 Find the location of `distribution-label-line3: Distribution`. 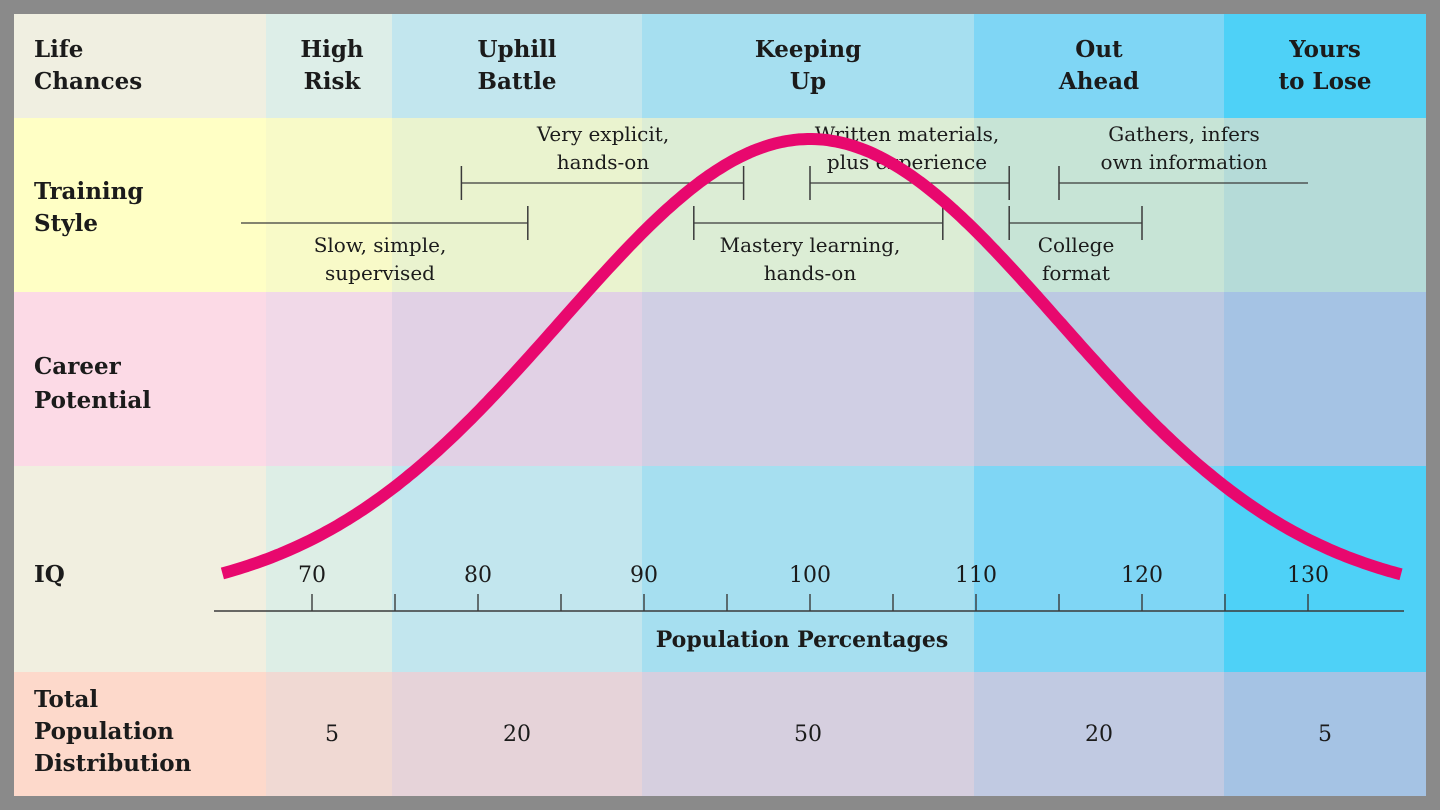

distribution-label-line3: Distribution is located at coordinates (113, 763).